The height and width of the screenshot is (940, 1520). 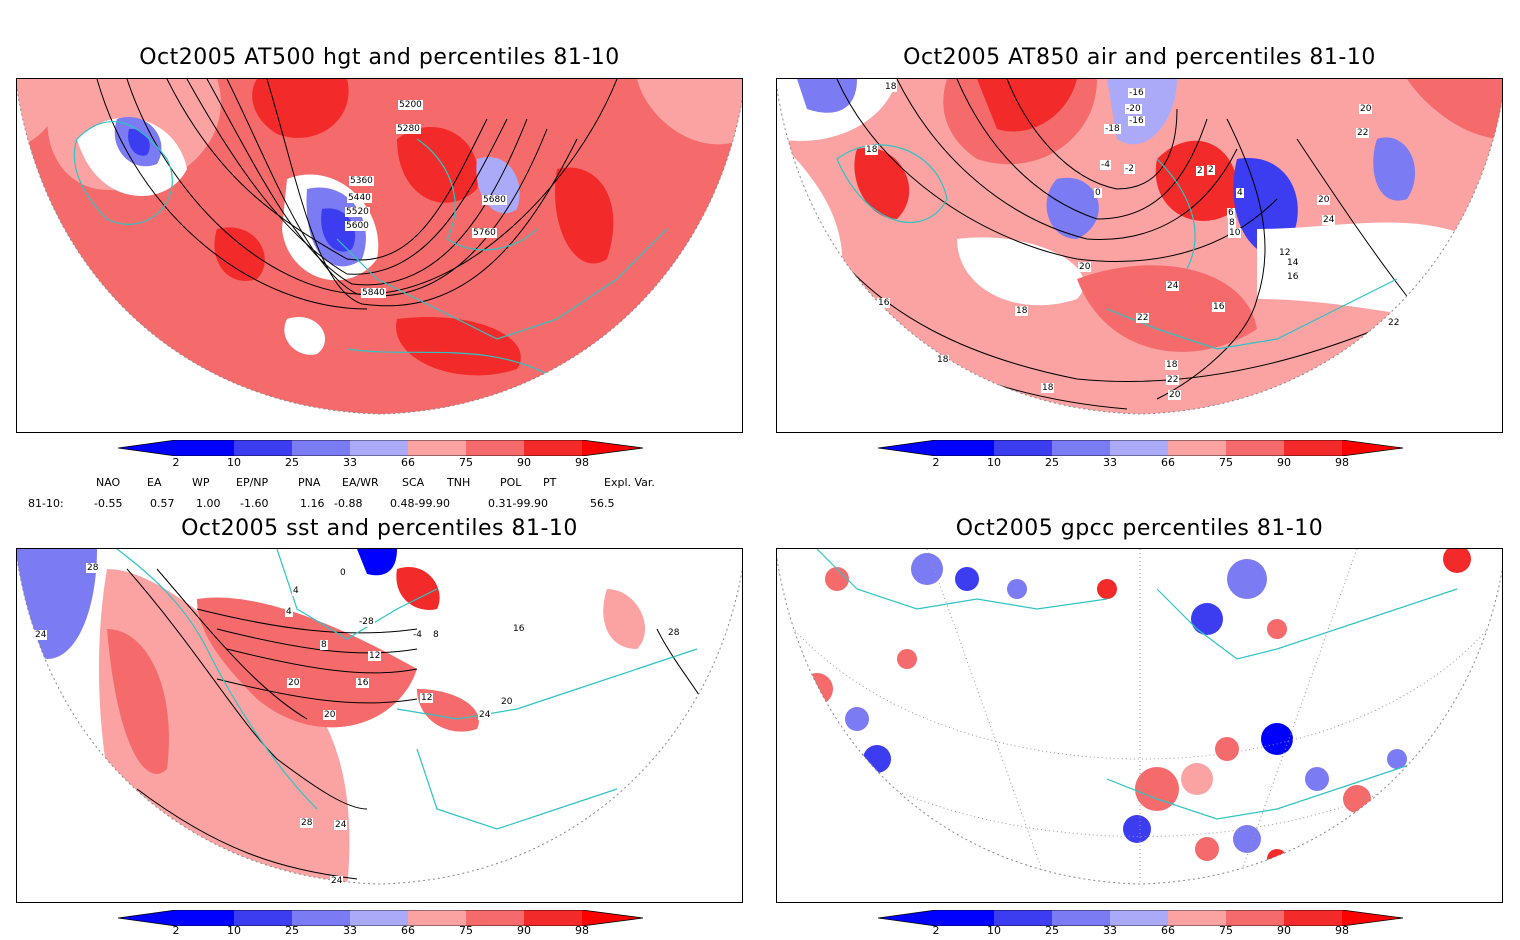 I want to click on hdr-tnh: TNH, so click(x=459, y=482).